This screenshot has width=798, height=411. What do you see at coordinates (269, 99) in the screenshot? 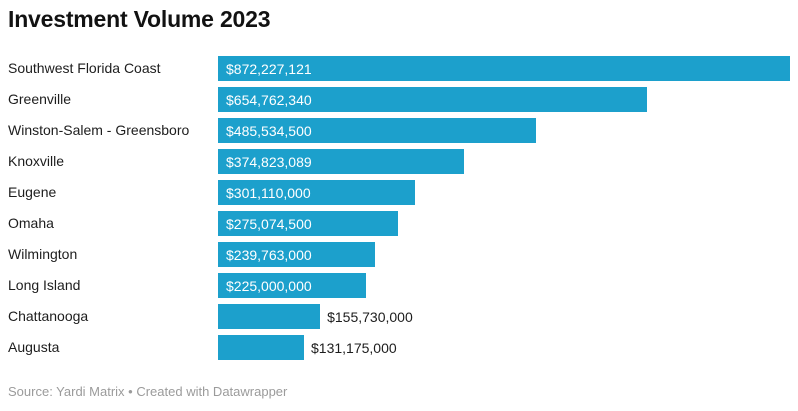
I see `value-label: $654,762,340` at bounding box center [269, 99].